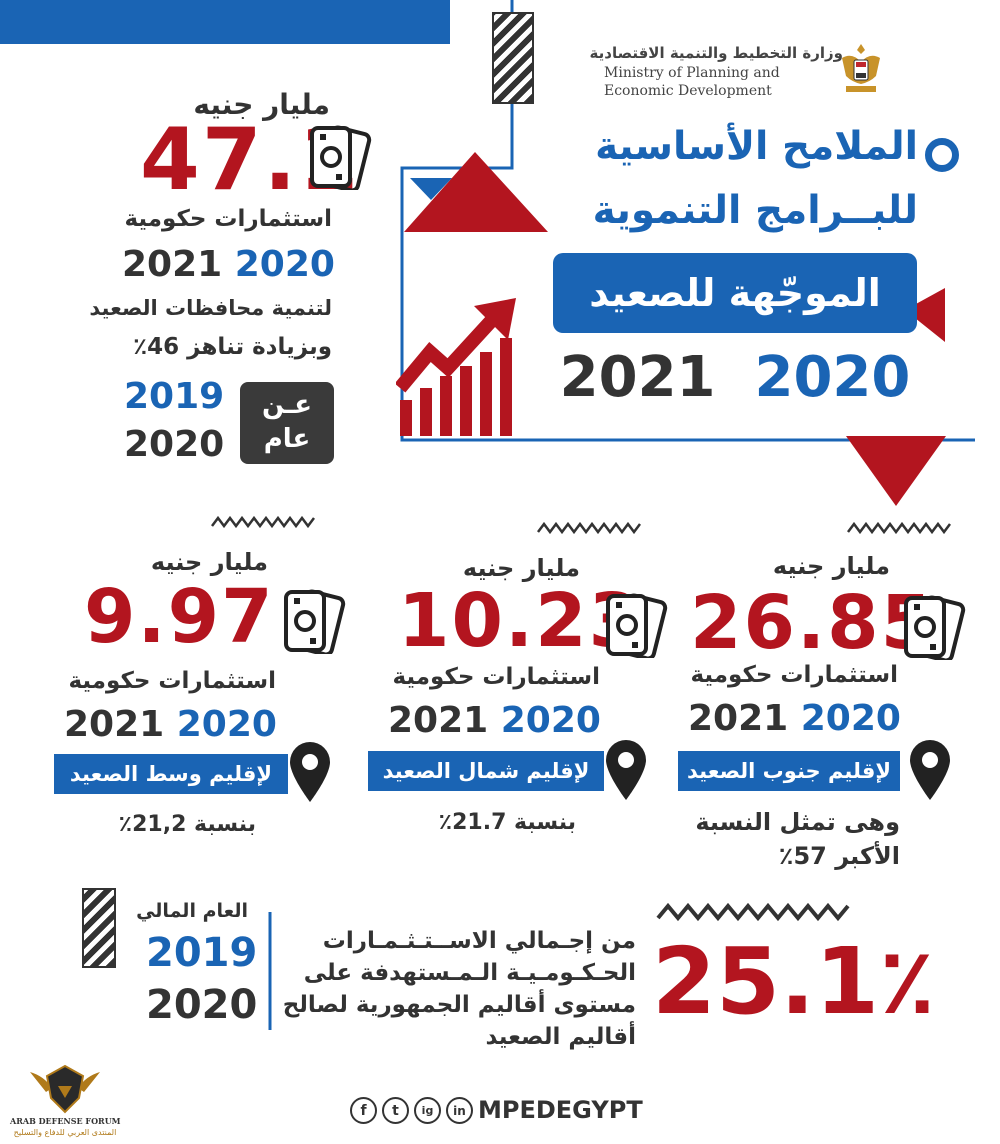 This screenshot has height=1144, width=1000. Describe the element at coordinates (209, 562) in the screenshot. I see `middle-unit: مليار جنيه` at that location.